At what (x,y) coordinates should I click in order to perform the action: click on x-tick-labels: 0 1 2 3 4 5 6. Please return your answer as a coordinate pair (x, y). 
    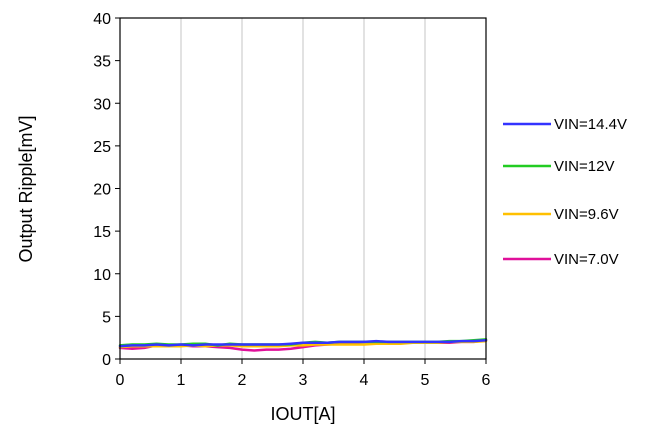
    Looking at the image, I should click on (303, 374).